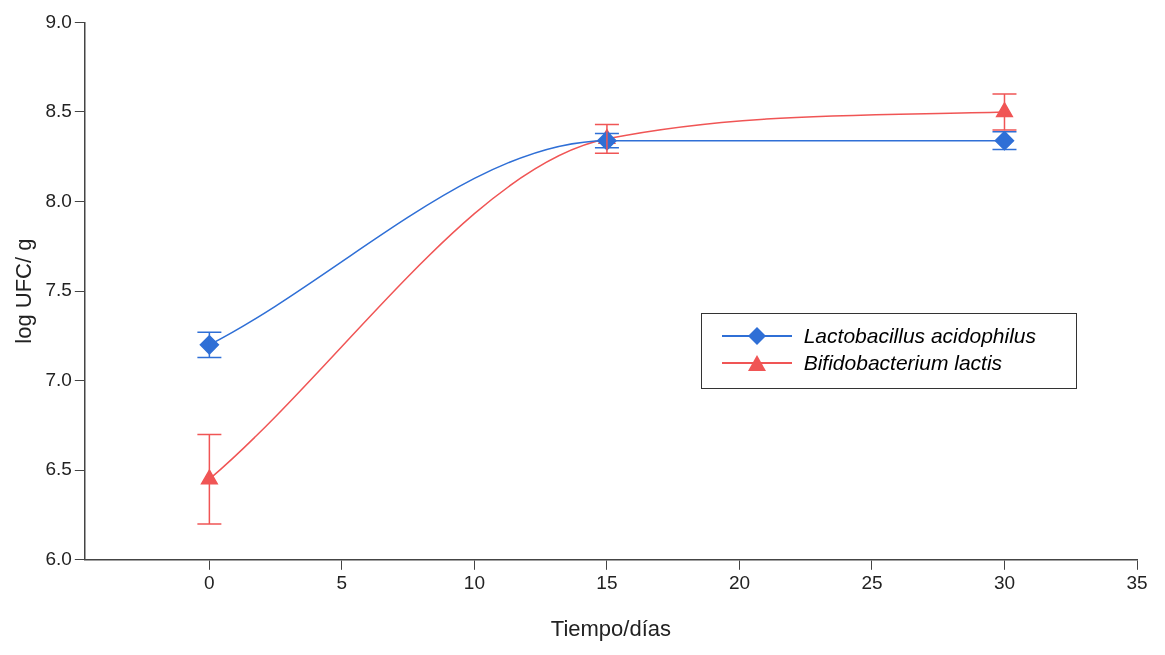 Image resolution: width=1165 pixels, height=655 pixels. I want to click on y-tick-label: 6.0, so click(58, 559).